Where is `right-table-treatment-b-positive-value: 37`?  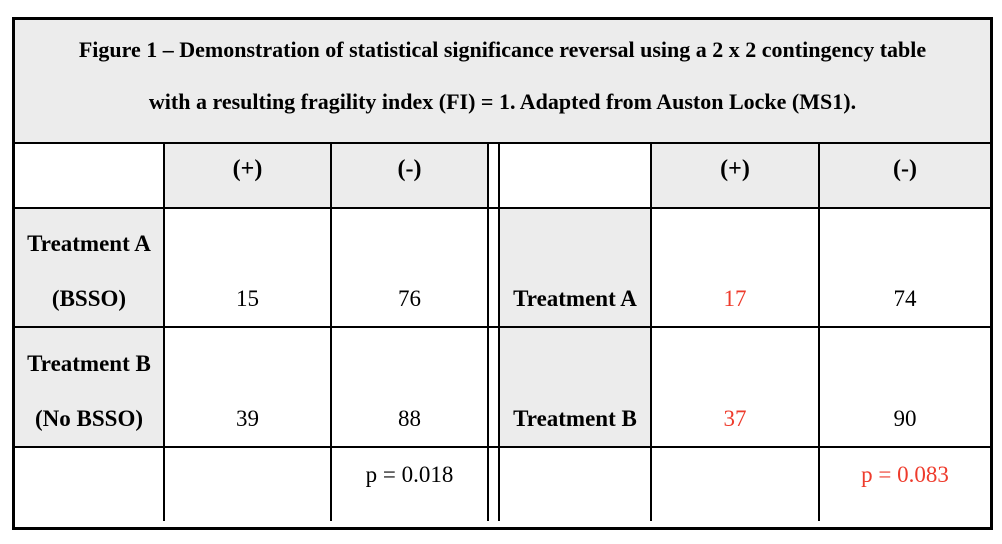
right-table-treatment-b-positive-value: 37 is located at coordinates (735, 387).